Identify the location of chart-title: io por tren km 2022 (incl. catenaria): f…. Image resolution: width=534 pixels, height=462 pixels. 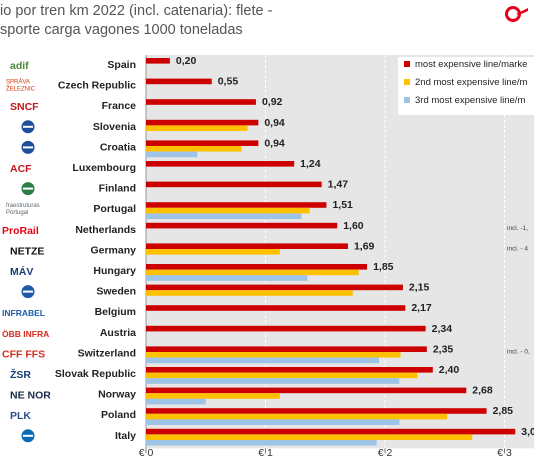
(235, 21).